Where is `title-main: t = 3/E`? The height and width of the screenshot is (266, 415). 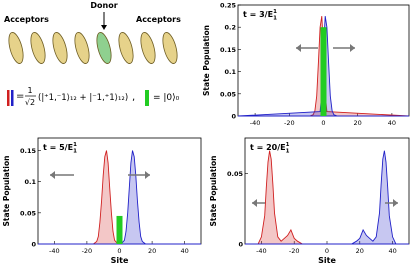 title-main: t = 3/E is located at coordinates (258, 14).